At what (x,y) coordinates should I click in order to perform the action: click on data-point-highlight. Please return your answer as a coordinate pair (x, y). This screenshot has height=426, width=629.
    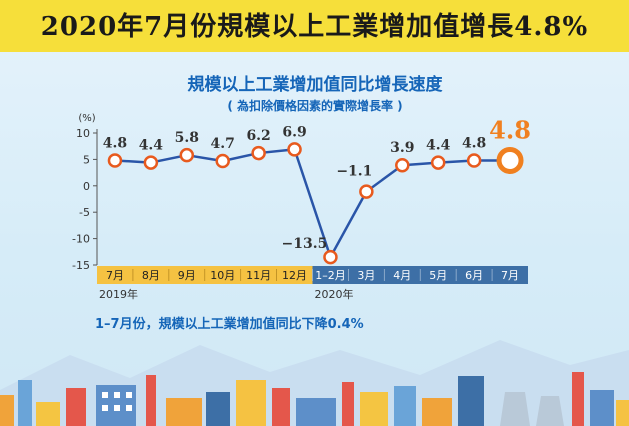
    Looking at the image, I should click on (510, 160).